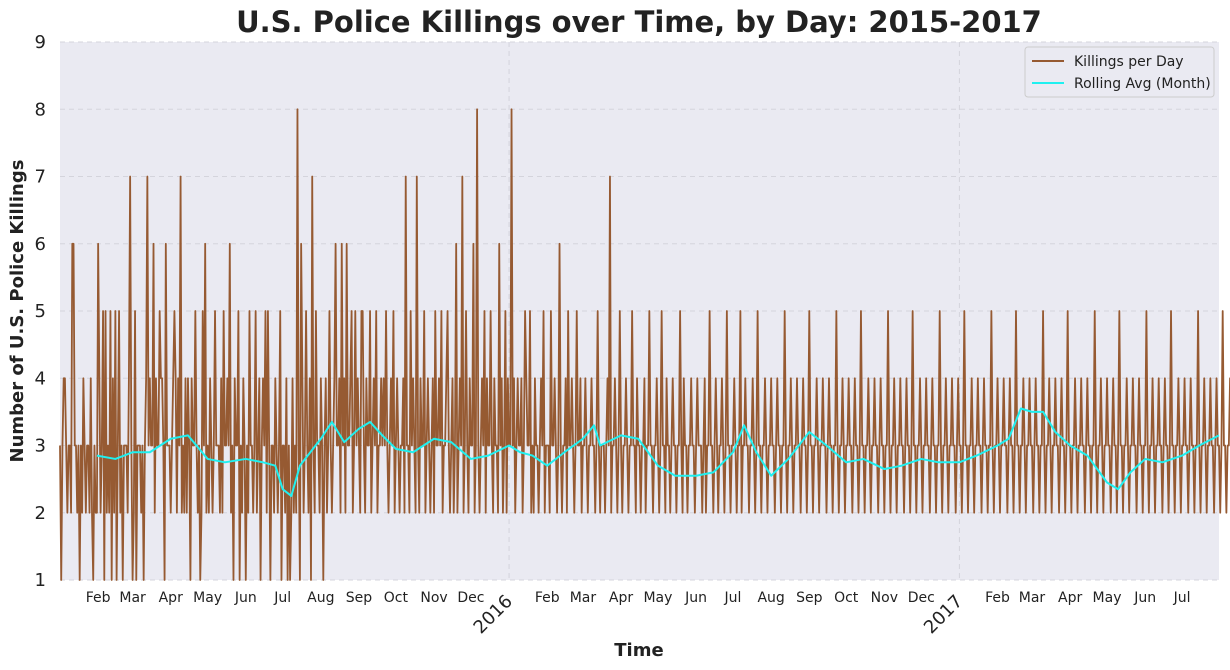 The width and height of the screenshot is (1230, 670). Describe the element at coordinates (1129, 62) in the screenshot. I see `legend-label-killings: Killings per Day` at that location.